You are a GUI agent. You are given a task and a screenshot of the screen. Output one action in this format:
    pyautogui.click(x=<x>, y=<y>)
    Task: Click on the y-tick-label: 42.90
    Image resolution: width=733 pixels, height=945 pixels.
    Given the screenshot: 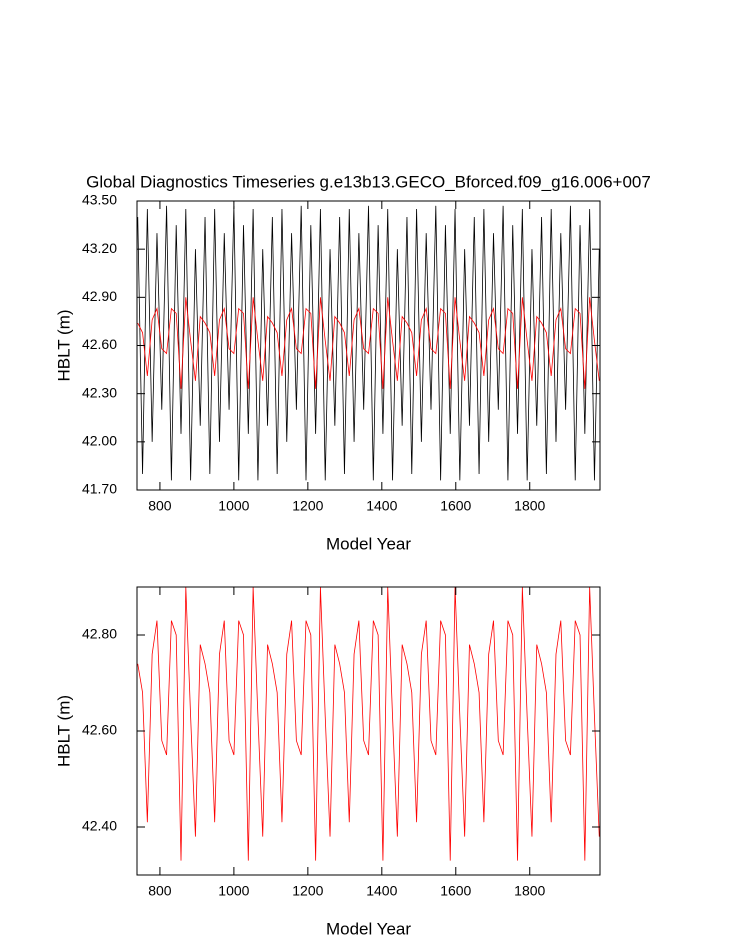 What is the action you would take?
    pyautogui.click(x=99, y=296)
    